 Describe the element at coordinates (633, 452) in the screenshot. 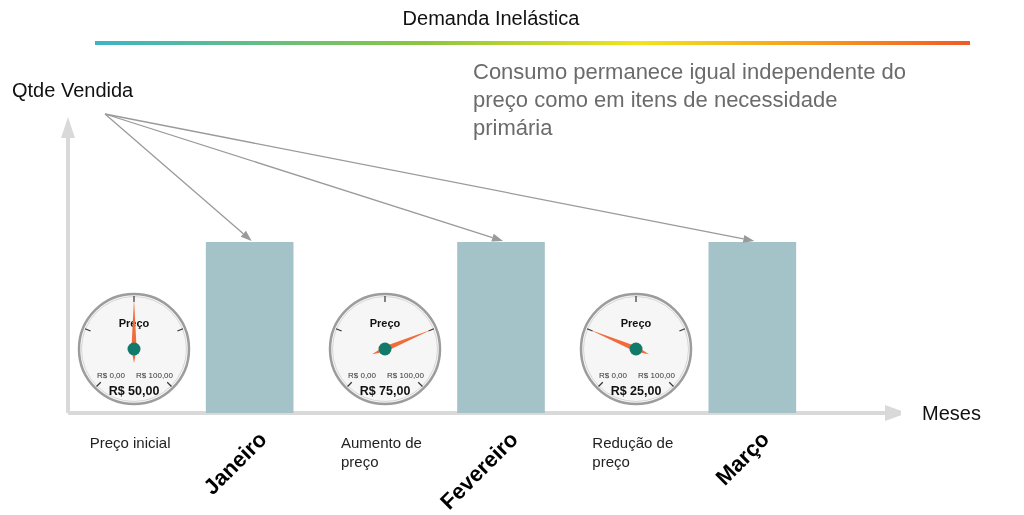

I see `text: Redução de preço` at that location.